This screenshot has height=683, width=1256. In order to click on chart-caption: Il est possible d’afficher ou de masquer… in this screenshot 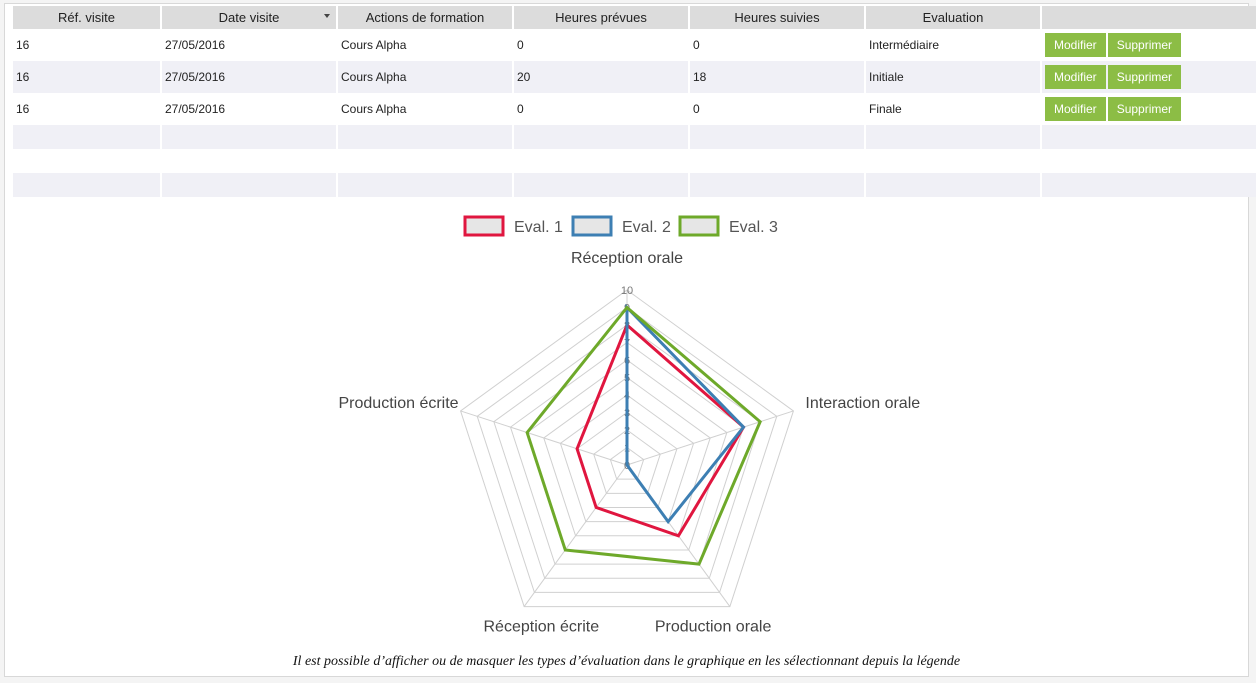, I will do `click(626, 661)`.